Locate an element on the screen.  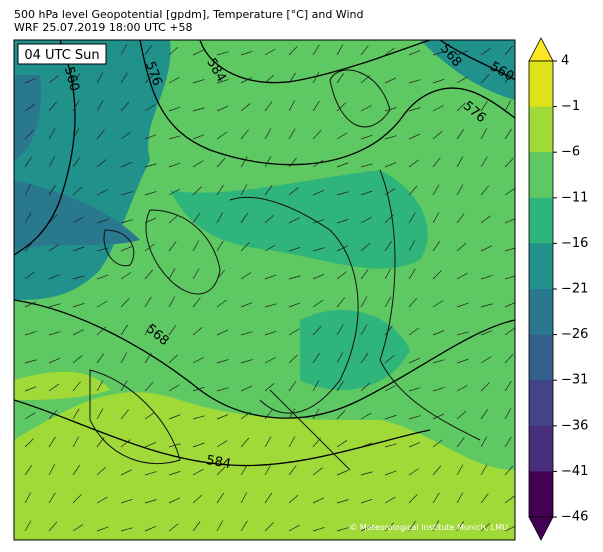
coastline is located at coordinates (430, 305).